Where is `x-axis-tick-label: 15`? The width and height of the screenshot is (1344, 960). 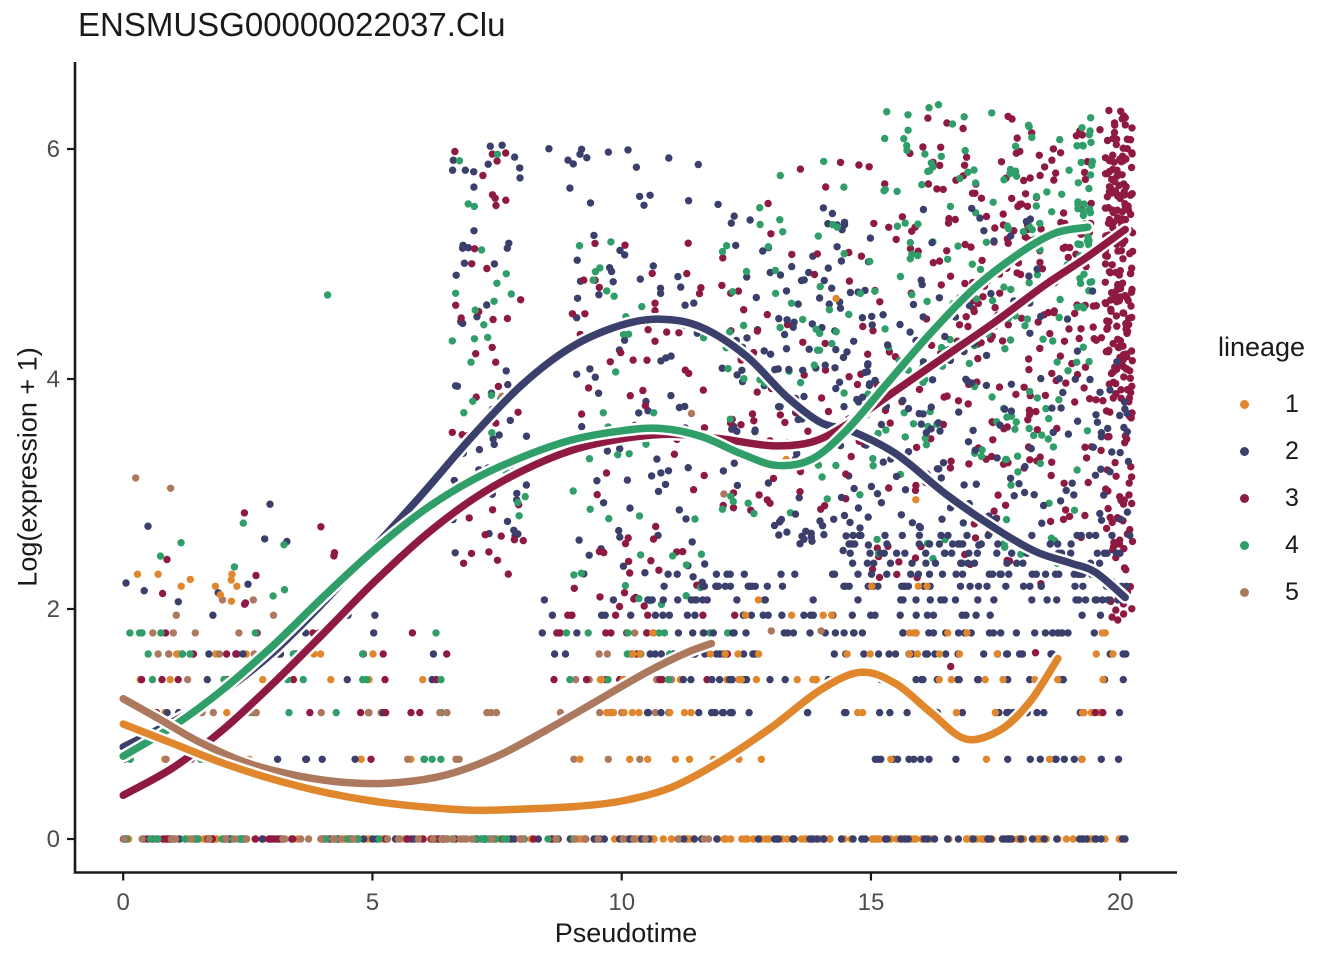
x-axis-tick-label: 15 is located at coordinates (871, 902).